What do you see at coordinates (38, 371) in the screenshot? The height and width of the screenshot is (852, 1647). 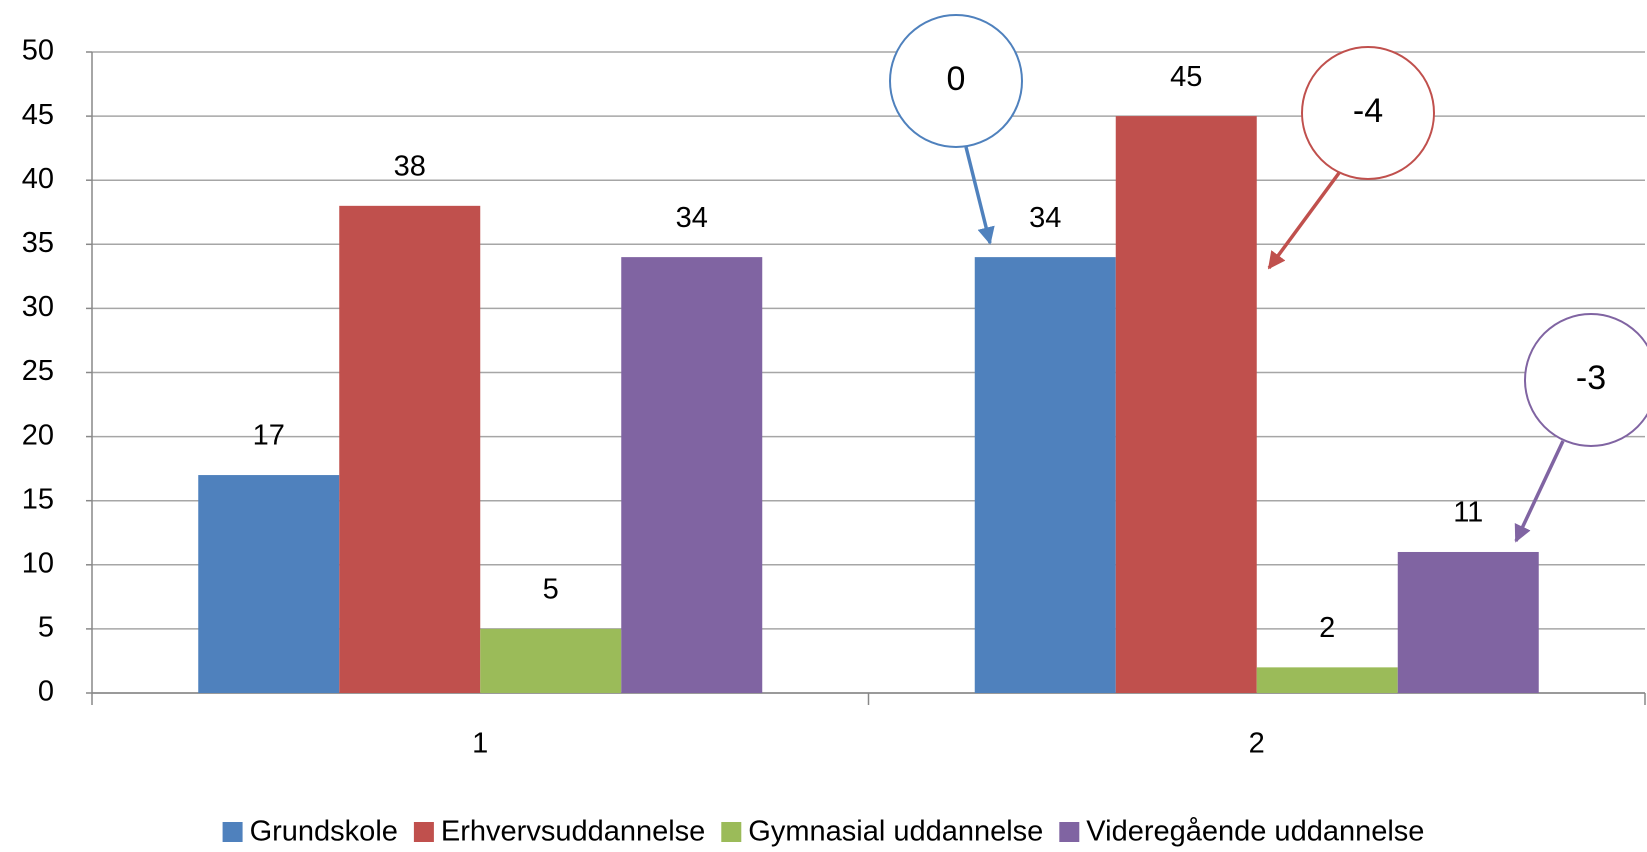 I see `y-tick-label: 25` at bounding box center [38, 371].